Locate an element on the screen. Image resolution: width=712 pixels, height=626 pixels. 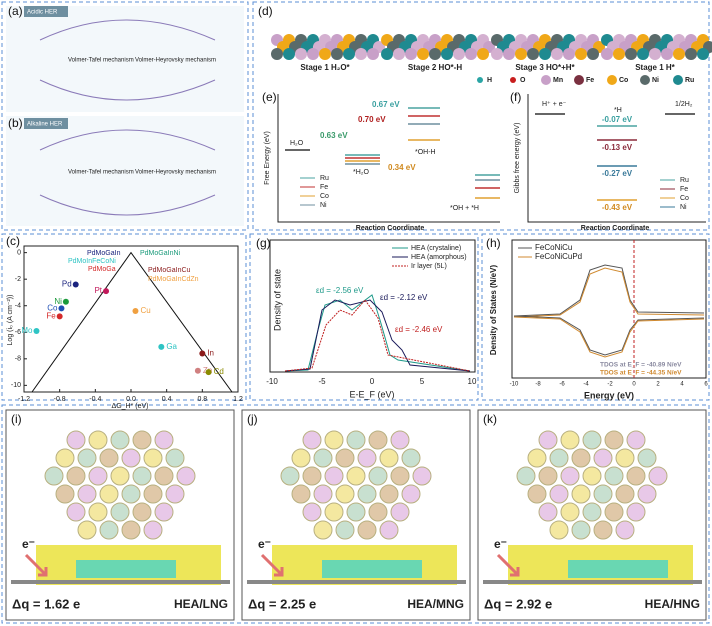
x-tick-label: 0 is located at coordinates (372, 381).